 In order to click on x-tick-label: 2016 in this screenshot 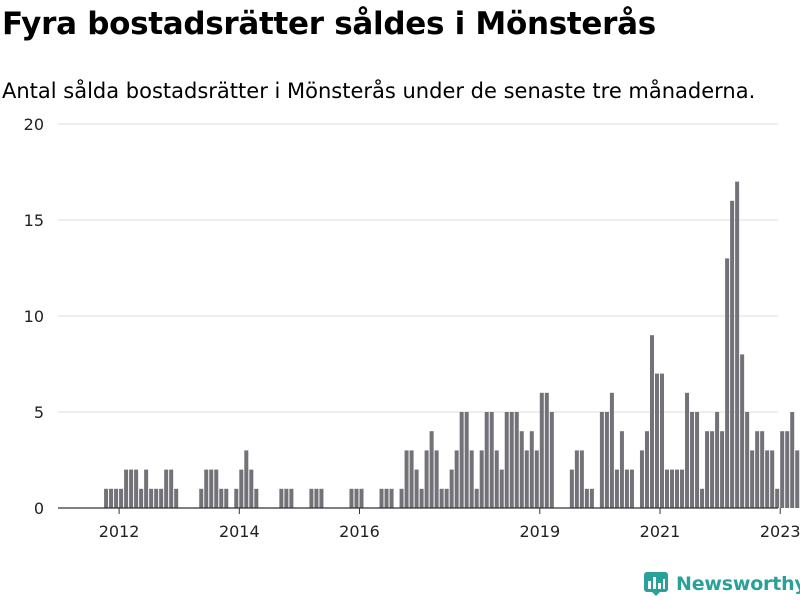, I will do `click(359, 531)`.